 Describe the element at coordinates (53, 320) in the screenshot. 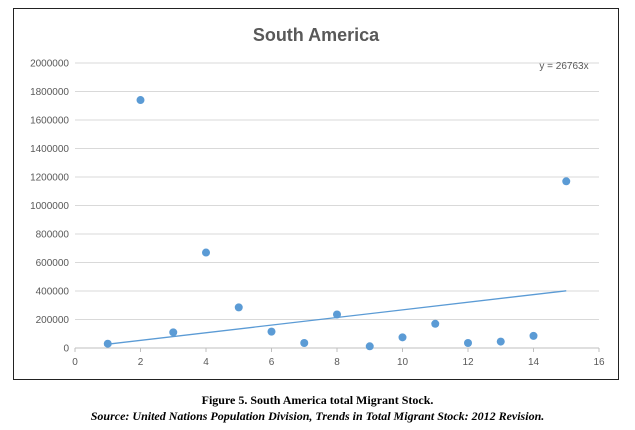

I see `y-tick-label: 200000` at that location.